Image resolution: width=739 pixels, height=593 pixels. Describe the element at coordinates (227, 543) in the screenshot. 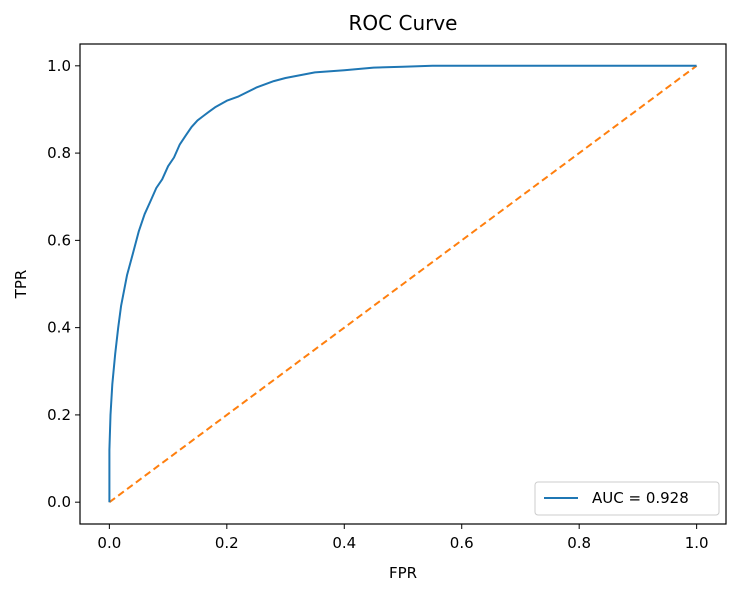

I see `x-tick-label: 0.2` at that location.